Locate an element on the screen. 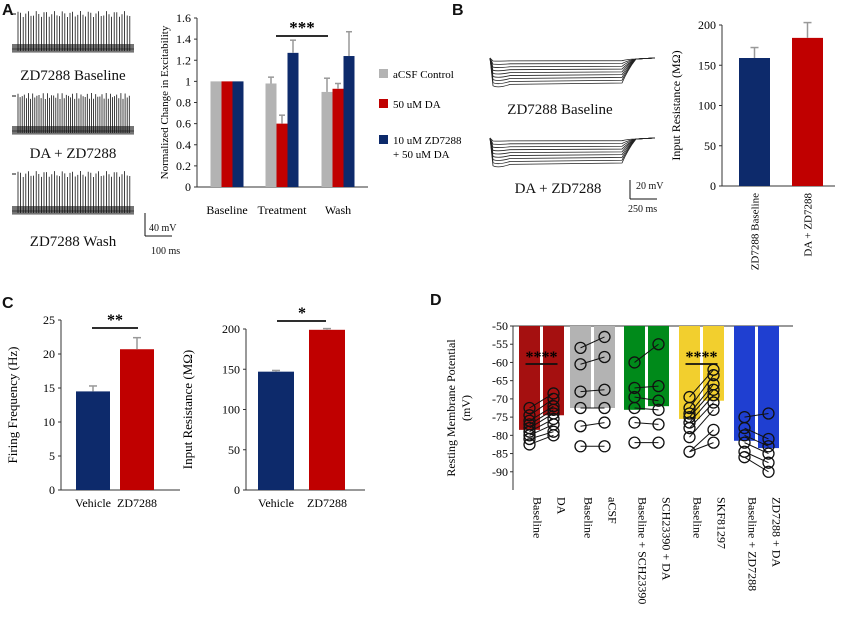 The width and height of the screenshot is (857, 620). panel-letter-a: A is located at coordinates (8, 10).